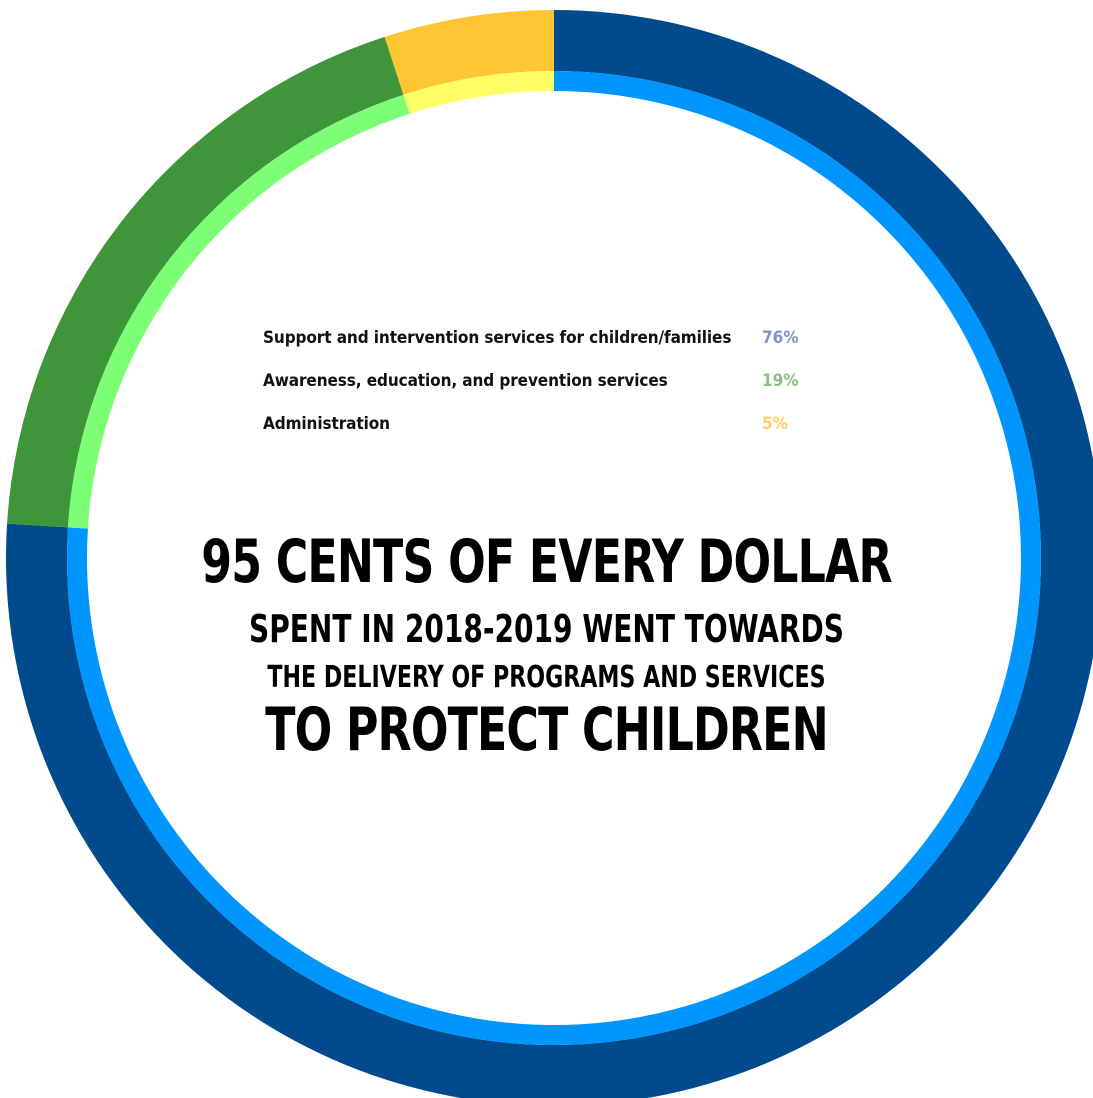  What do you see at coordinates (546, 730) in the screenshot?
I see `headline-line-4: TO PROTECT CHILDREN` at bounding box center [546, 730].